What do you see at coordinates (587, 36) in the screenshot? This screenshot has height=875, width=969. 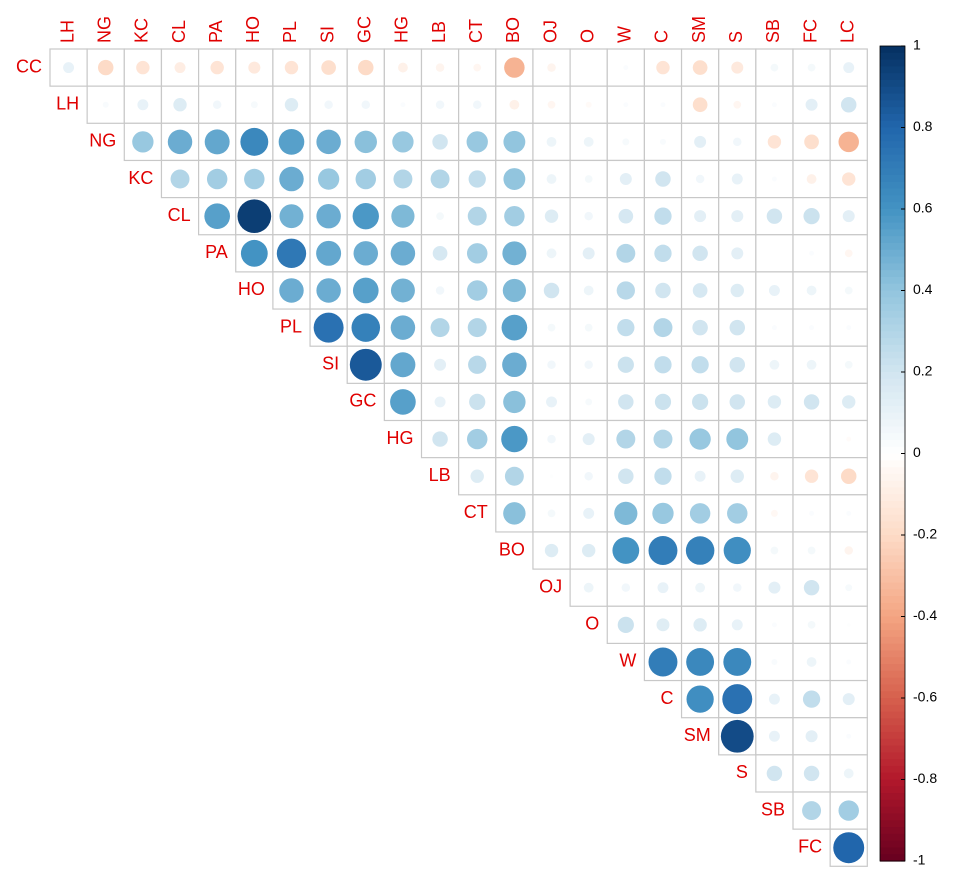 I see `column-label: O` at bounding box center [587, 36].